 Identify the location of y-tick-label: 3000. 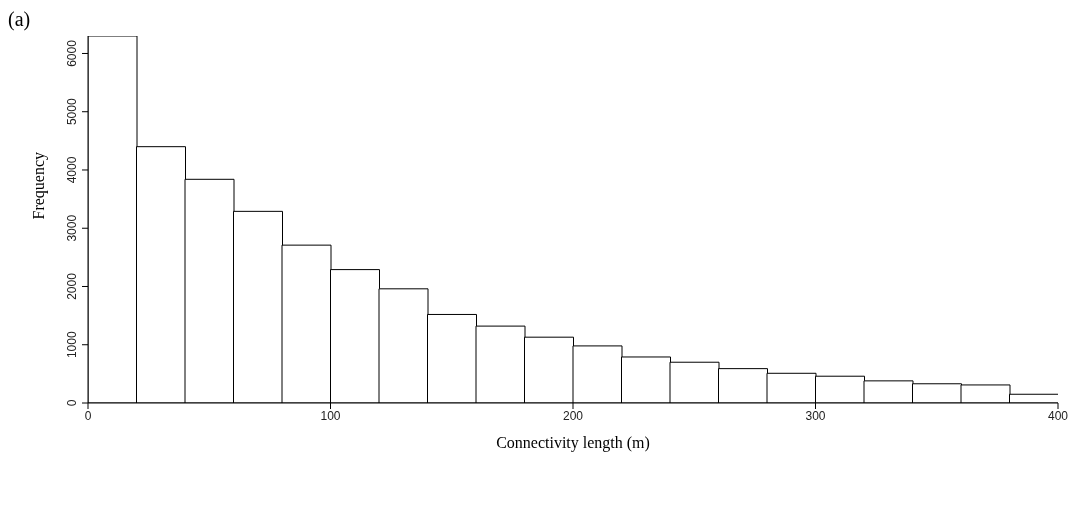
(72, 228).